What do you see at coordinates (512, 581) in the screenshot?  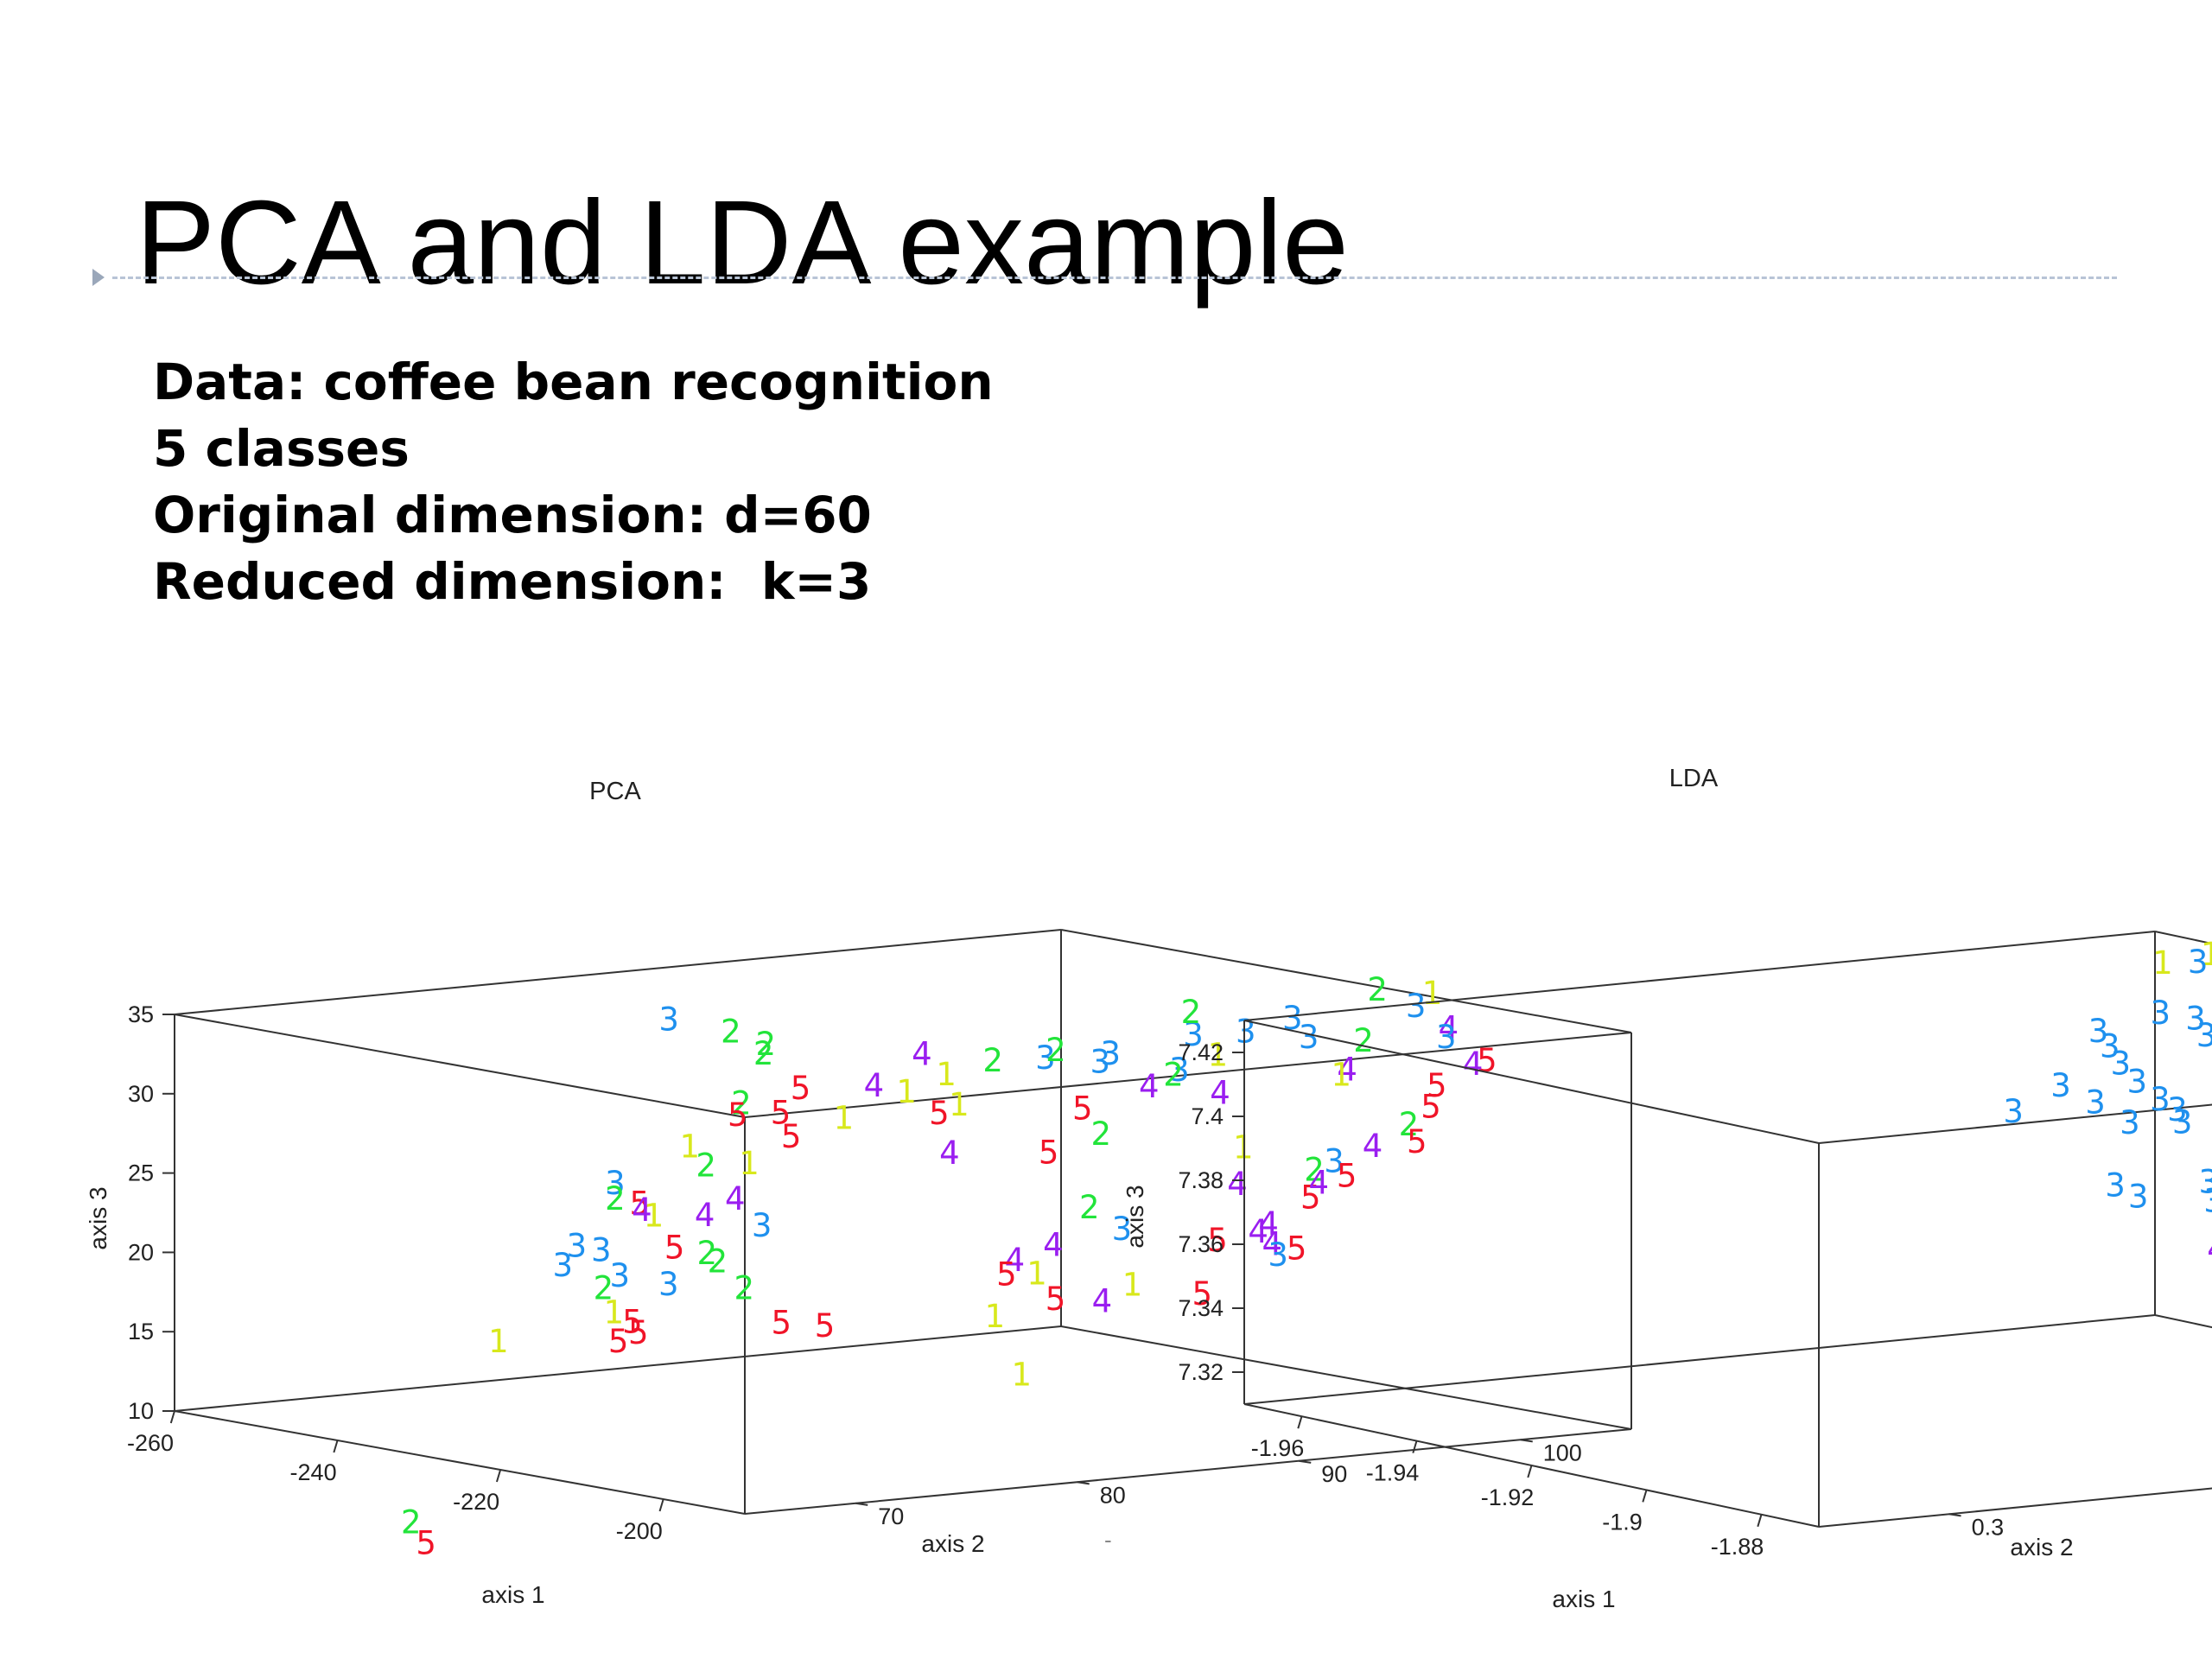 I see `info-line-reduced-dimension: Reduced dimension: k=3` at bounding box center [512, 581].